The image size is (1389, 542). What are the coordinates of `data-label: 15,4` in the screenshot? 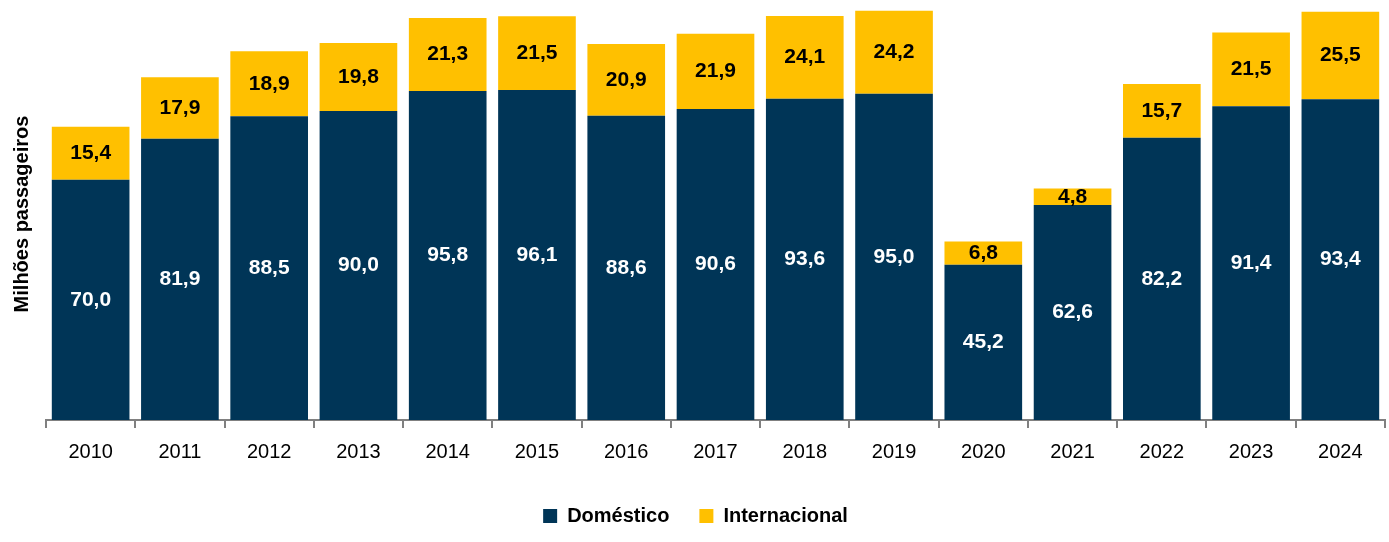 It's located at (91, 152).